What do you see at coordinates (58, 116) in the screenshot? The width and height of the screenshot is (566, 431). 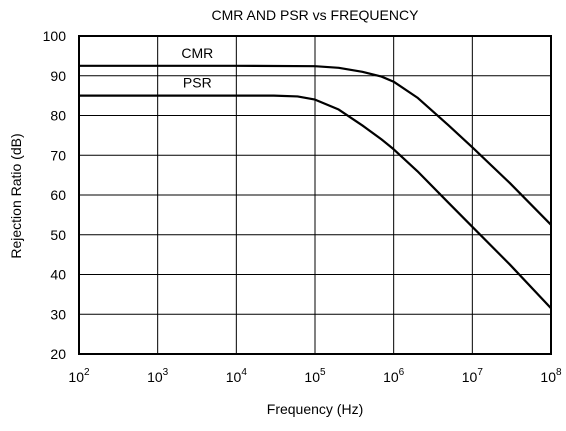 I see `y-tick-label: 80` at bounding box center [58, 116].